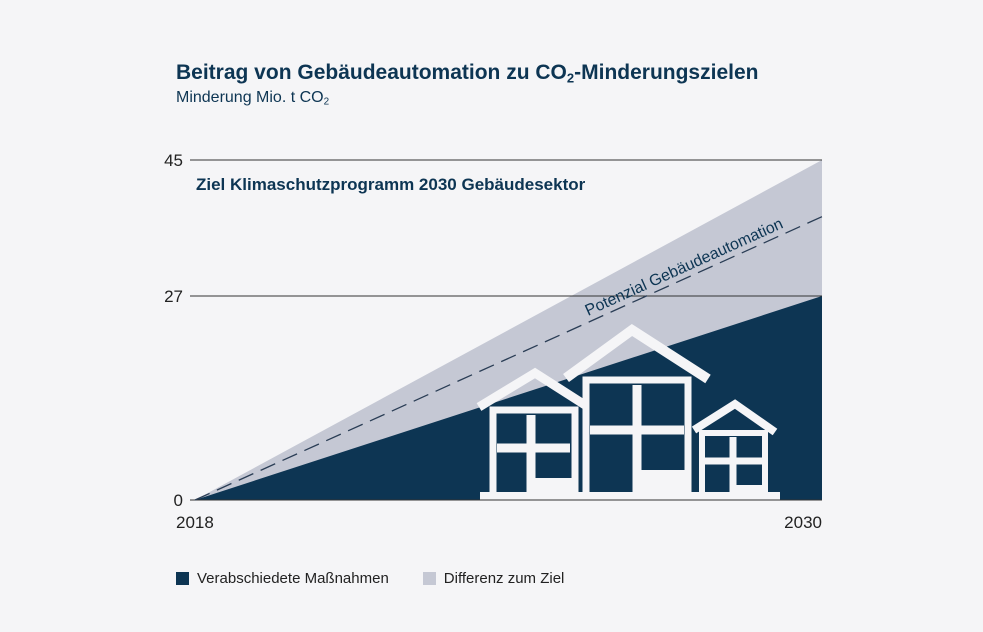 This screenshot has width=983, height=632. Describe the element at coordinates (293, 578) in the screenshot. I see `legend-label-verabschiedete: Verabschiedete Maßnahmen` at that location.